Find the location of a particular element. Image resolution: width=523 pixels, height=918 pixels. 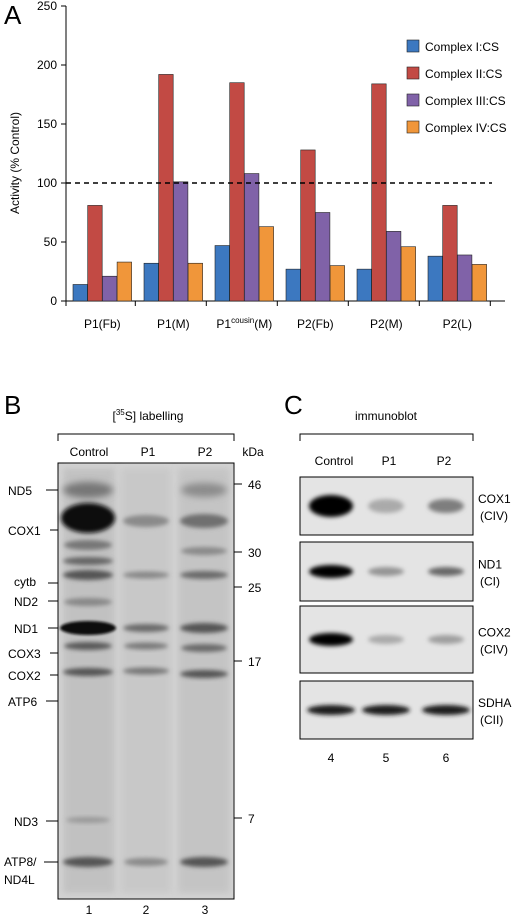

gel-b-lane-label: P1 is located at coordinates (148, 452).